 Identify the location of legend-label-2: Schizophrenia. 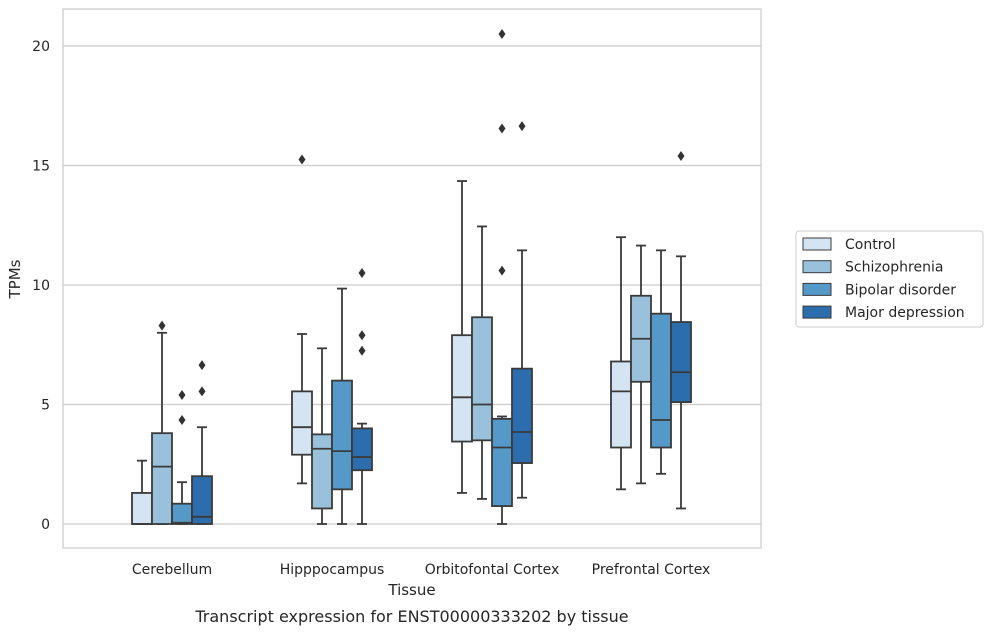
(894, 268).